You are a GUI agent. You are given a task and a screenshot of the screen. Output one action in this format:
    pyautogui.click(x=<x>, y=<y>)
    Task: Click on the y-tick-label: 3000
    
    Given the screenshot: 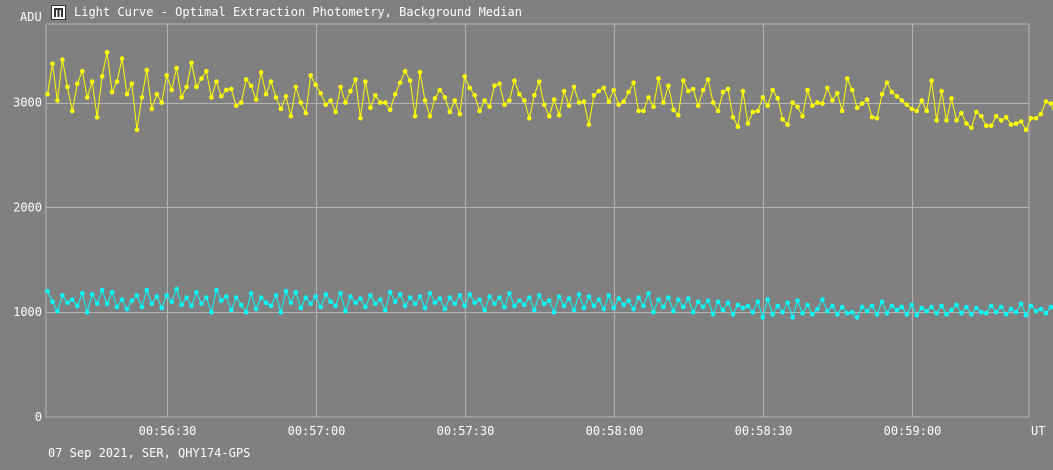 What is the action you would take?
    pyautogui.click(x=27, y=103)
    